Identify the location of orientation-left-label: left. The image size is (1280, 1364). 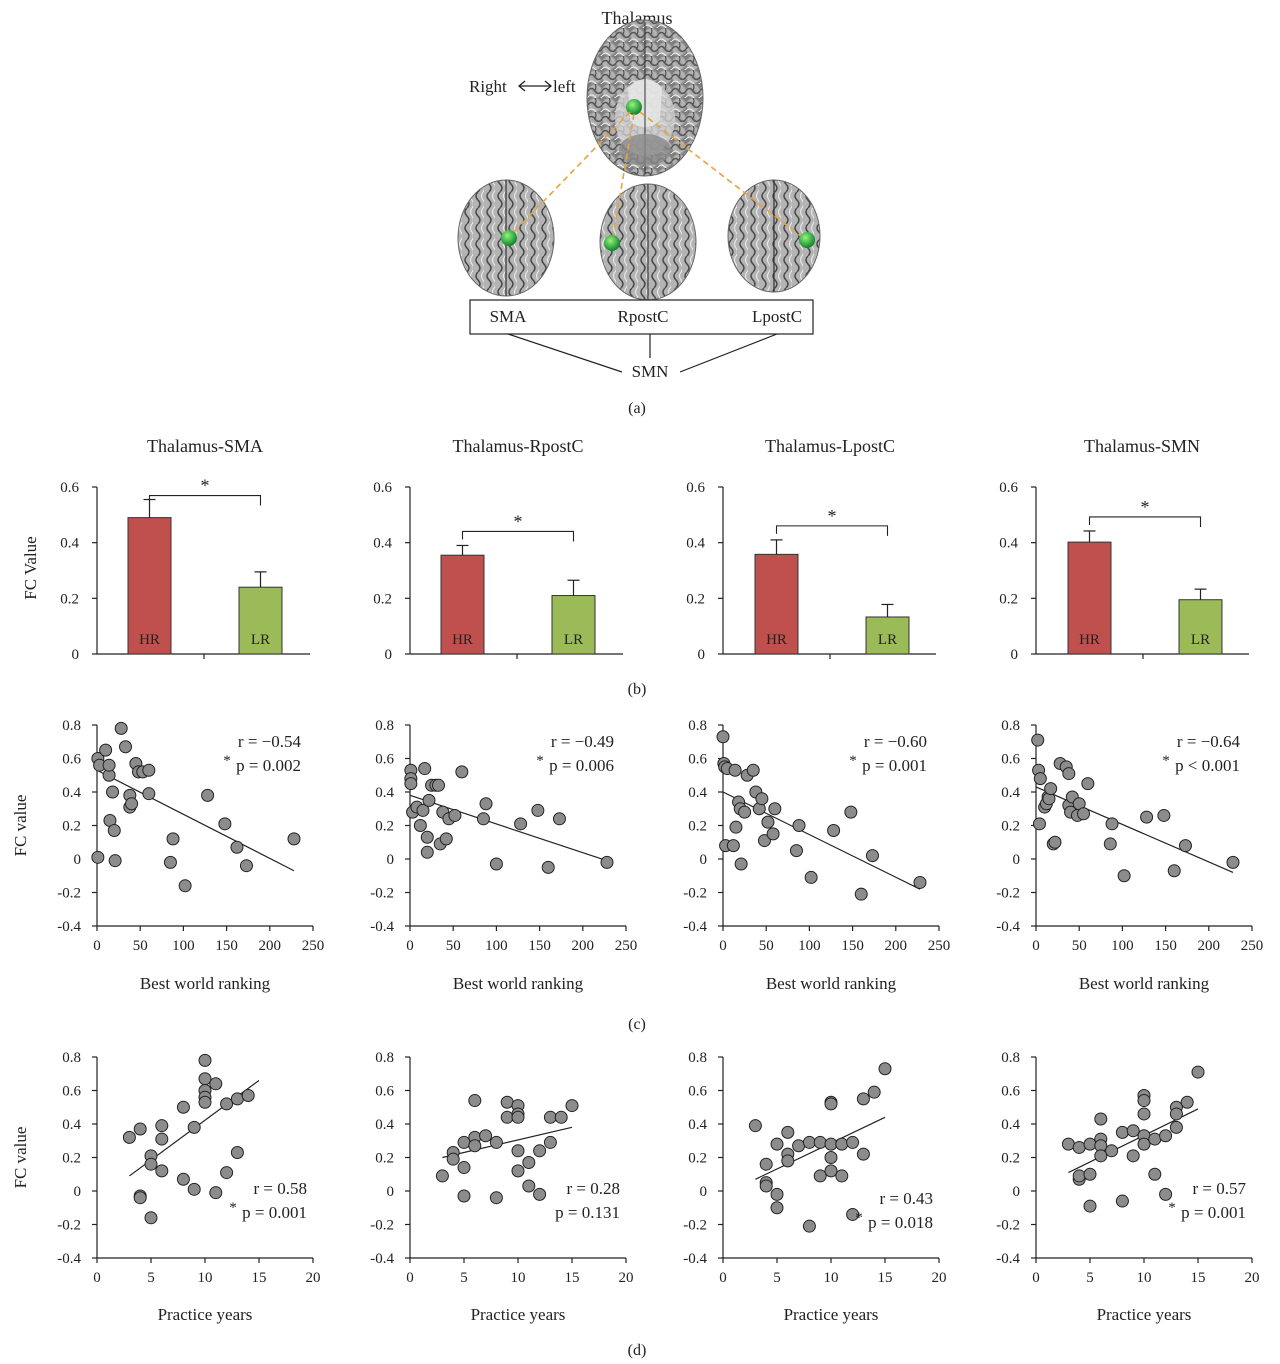
(564, 86).